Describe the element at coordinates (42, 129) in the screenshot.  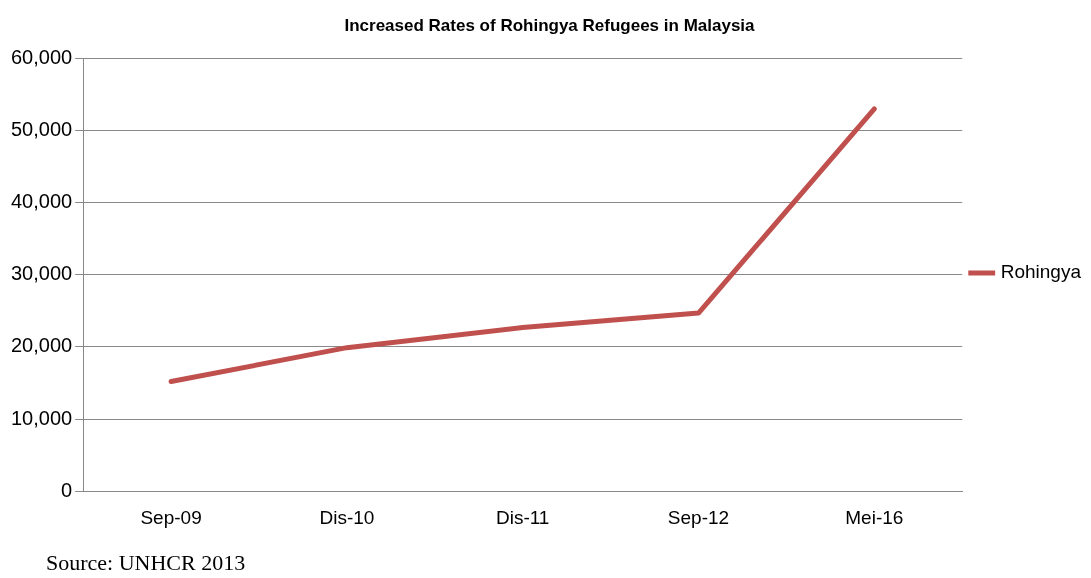
I see `y-tick-label: 50,000` at that location.